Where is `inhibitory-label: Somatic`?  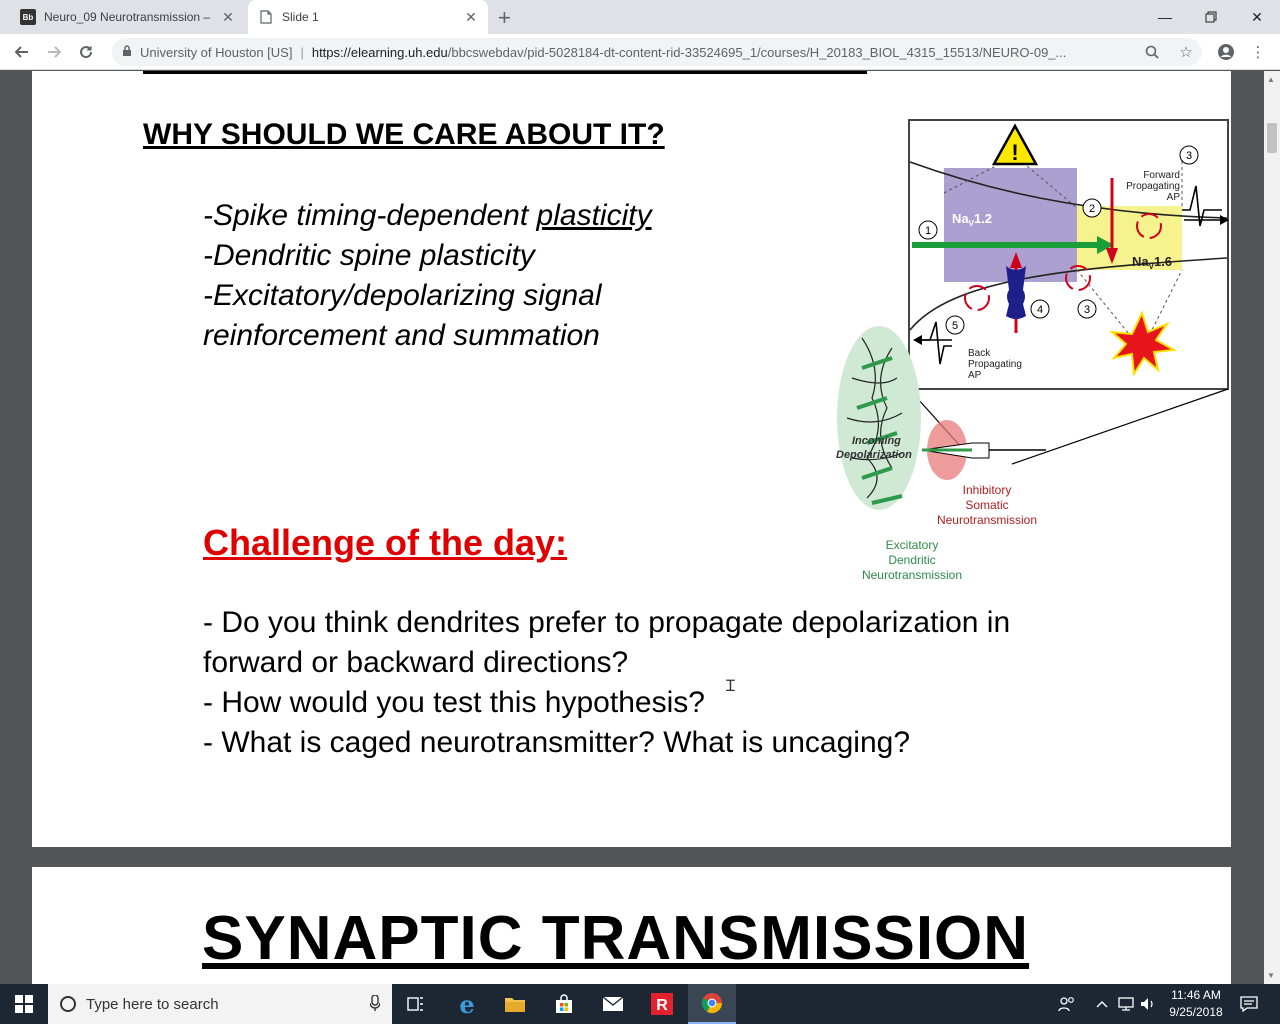 inhibitory-label: Somatic is located at coordinates (986, 505).